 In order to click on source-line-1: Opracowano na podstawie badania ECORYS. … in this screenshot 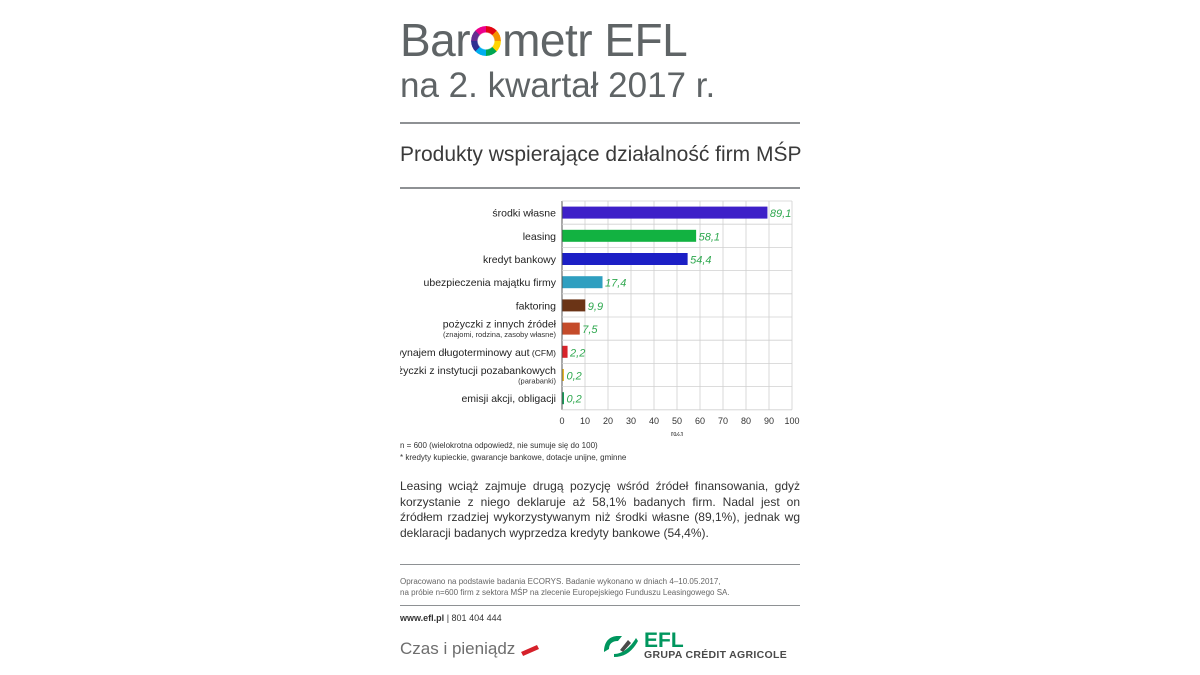, I will do `click(560, 581)`.